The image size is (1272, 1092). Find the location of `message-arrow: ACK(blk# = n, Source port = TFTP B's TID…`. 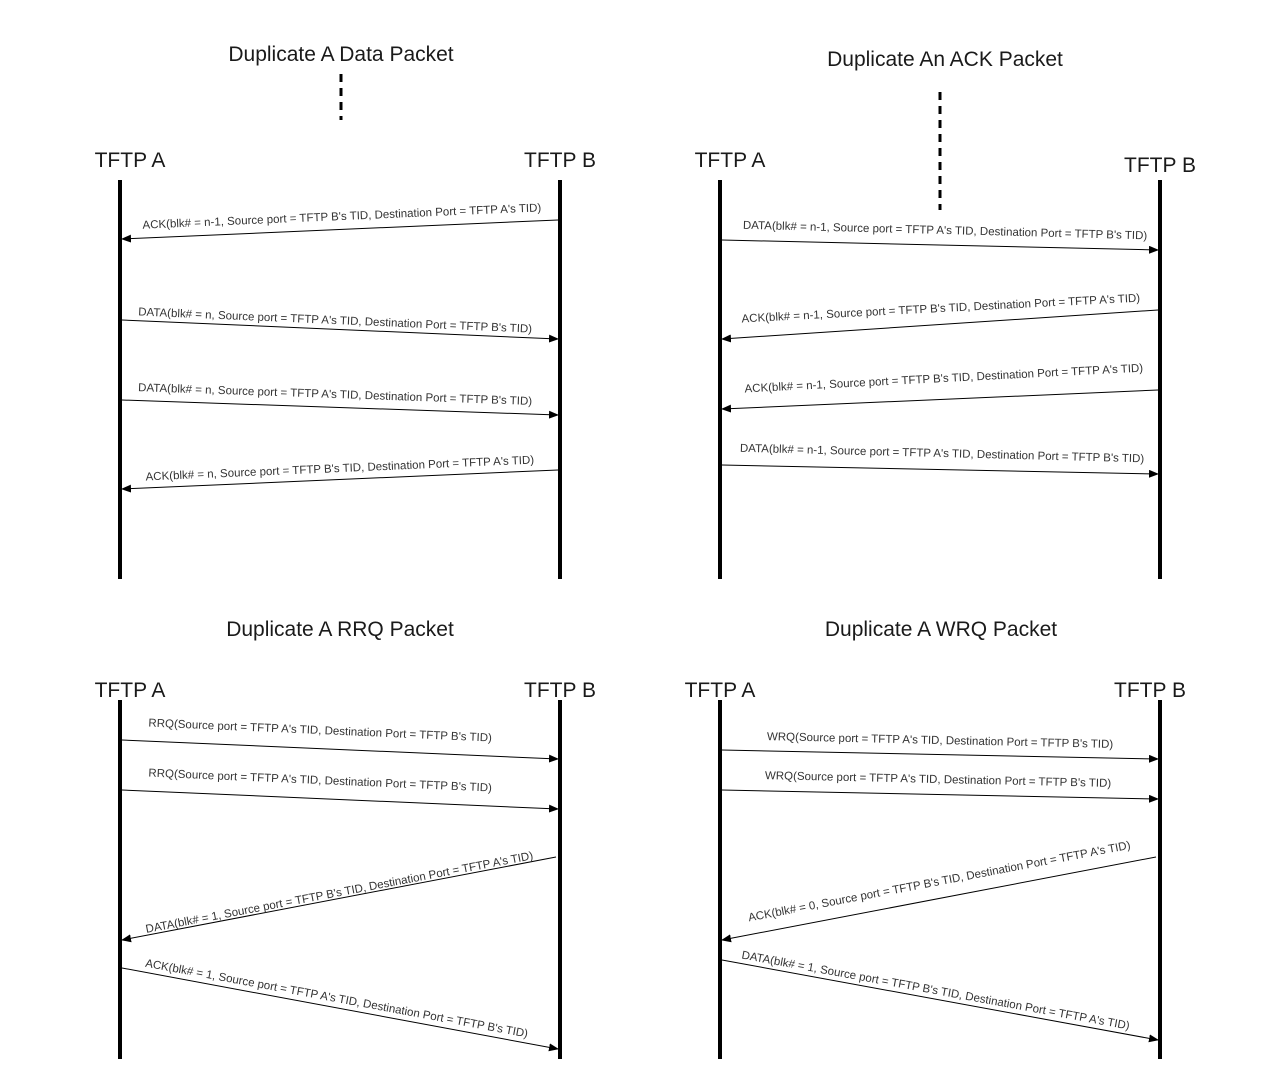

message-arrow: ACK(blk# = n, Source port = TFTP B's TID… is located at coordinates (340, 474).